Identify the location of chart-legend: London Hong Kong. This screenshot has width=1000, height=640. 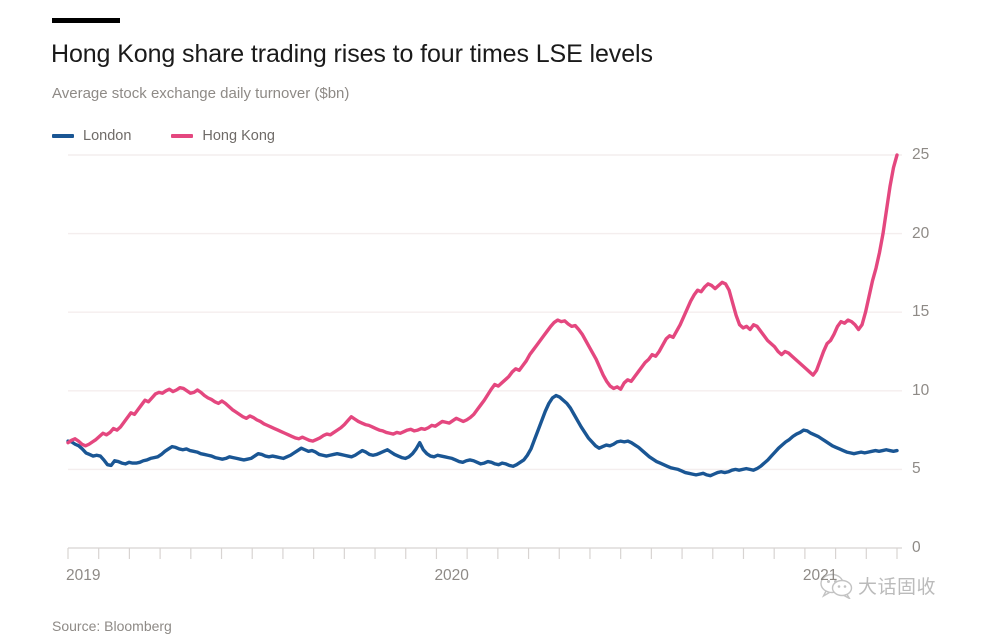
(163, 136).